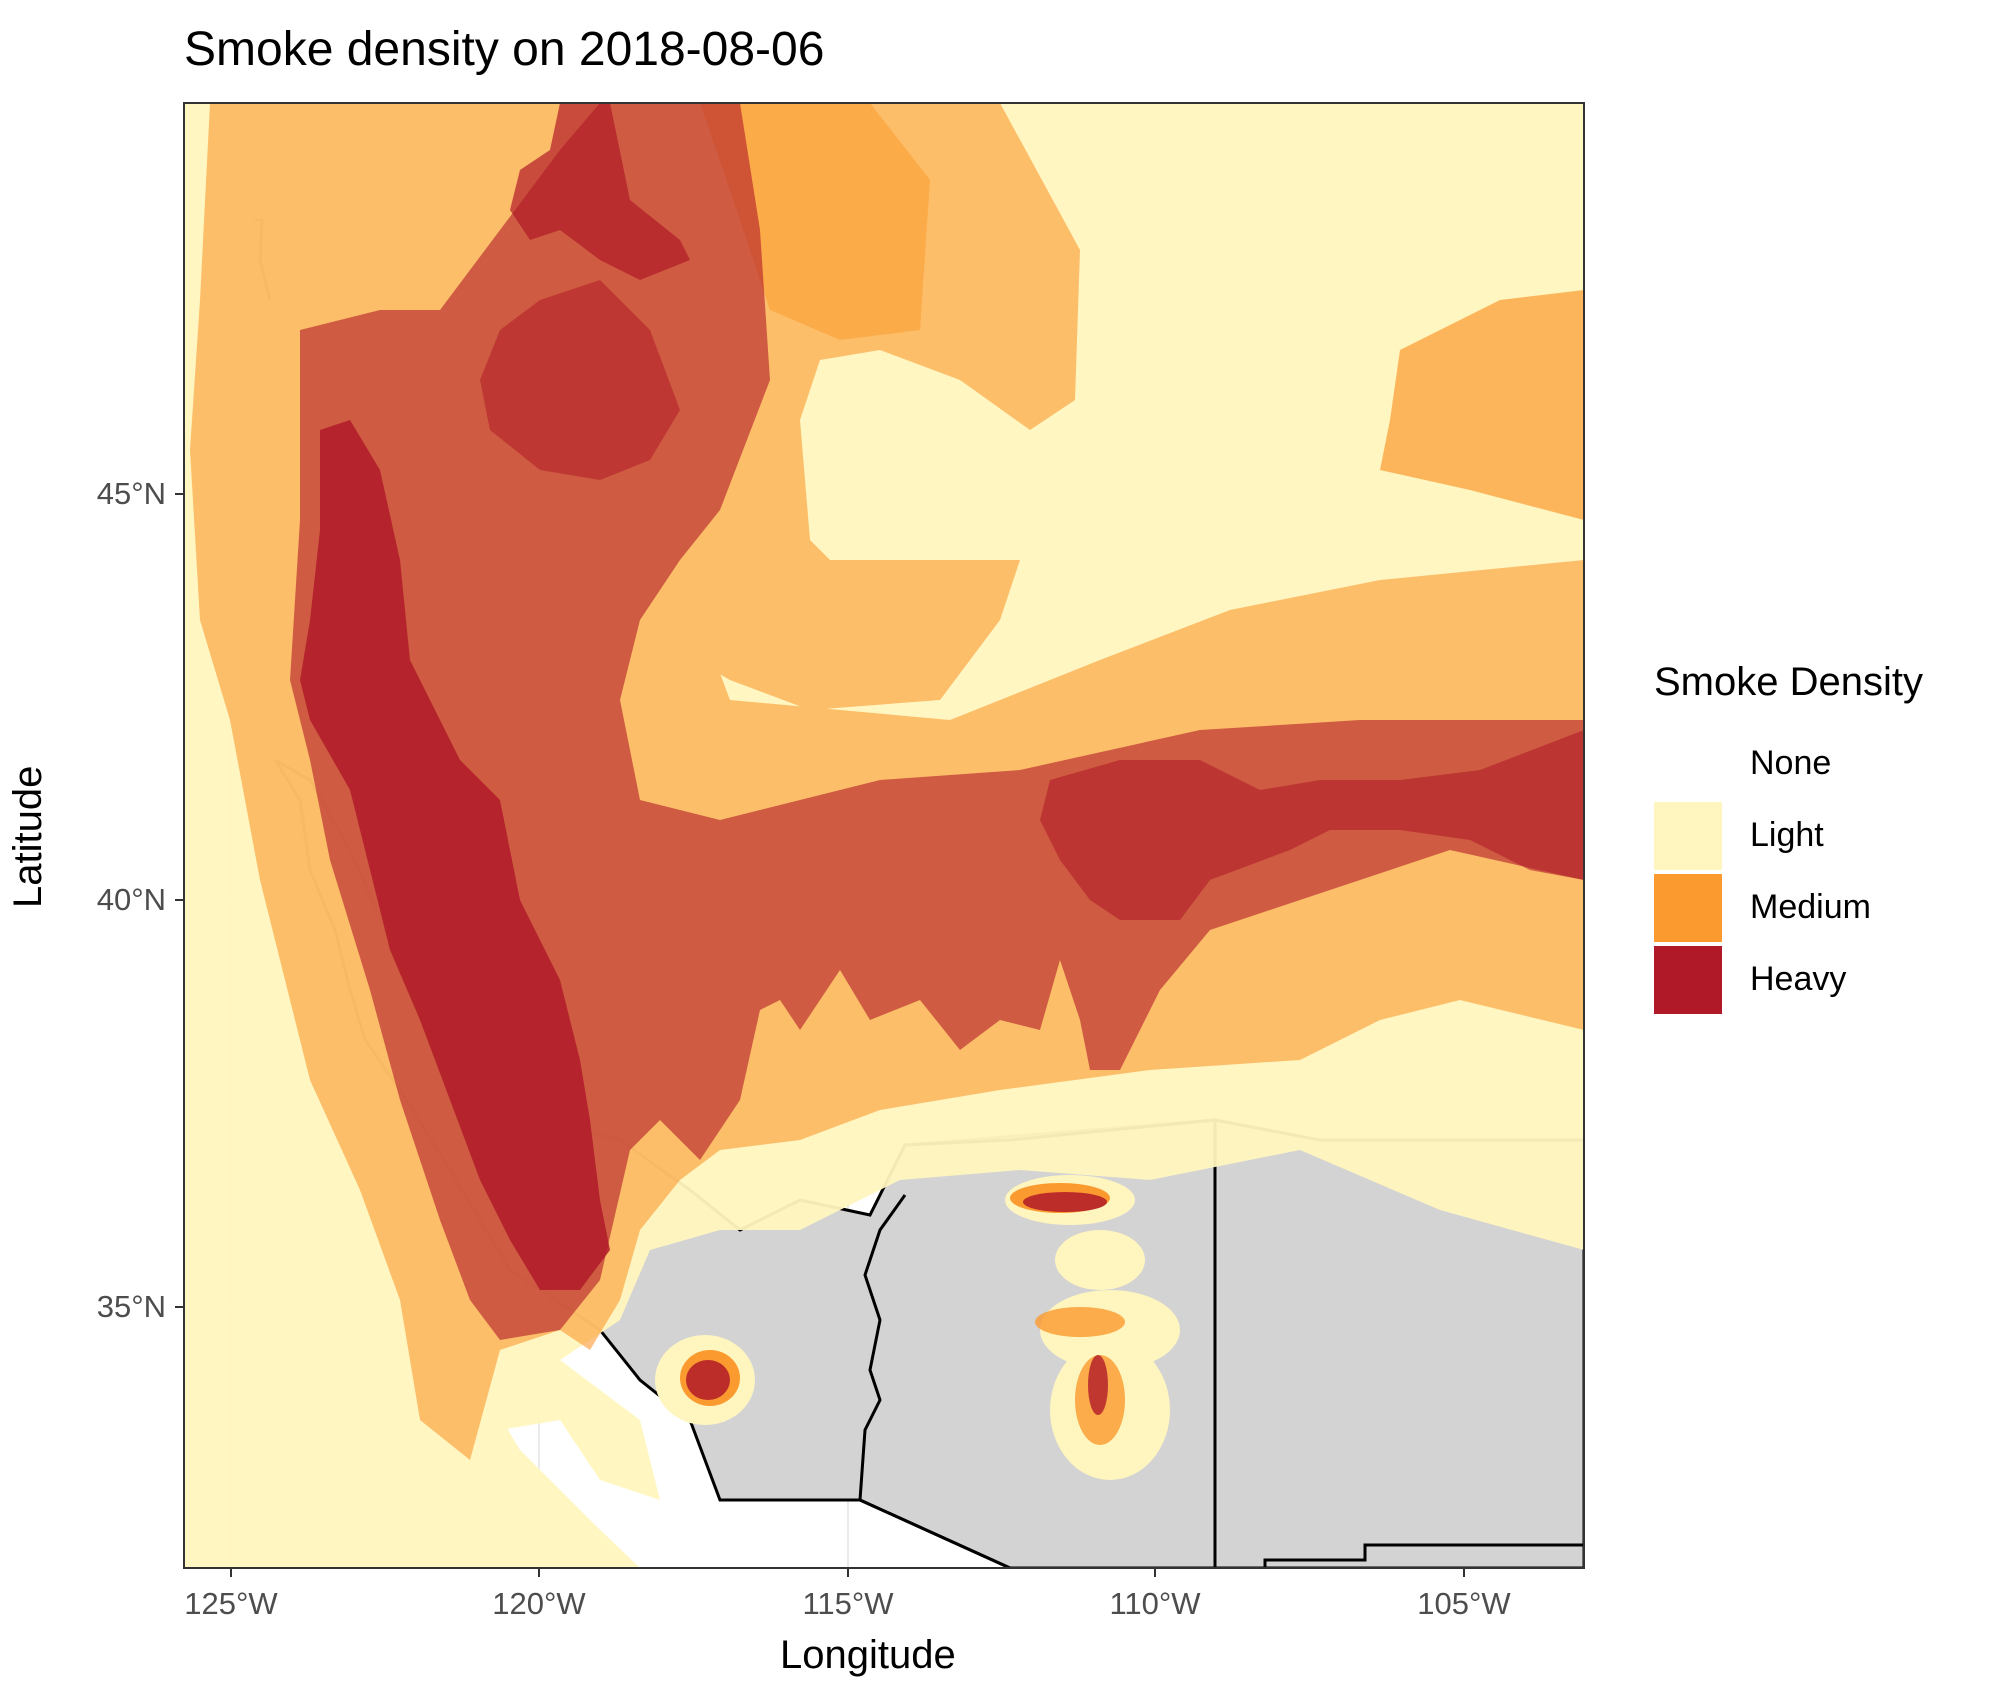 Image resolution: width=2000 pixels, height=1700 pixels. Describe the element at coordinates (1464, 1603) in the screenshot. I see `x-tick-label: 105°W` at that location.